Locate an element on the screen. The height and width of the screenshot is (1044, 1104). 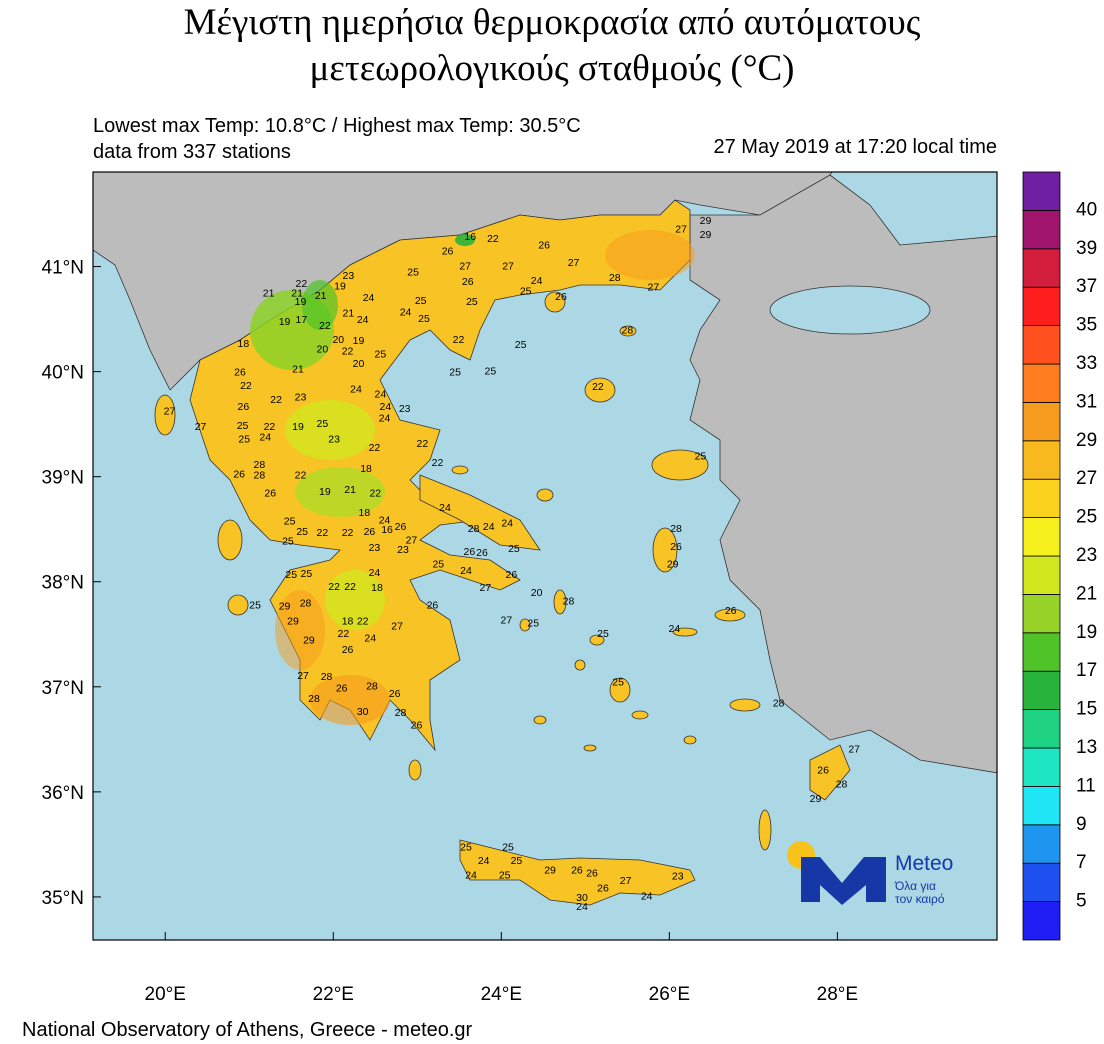
colorbar-label: 40 is located at coordinates (1086, 209).